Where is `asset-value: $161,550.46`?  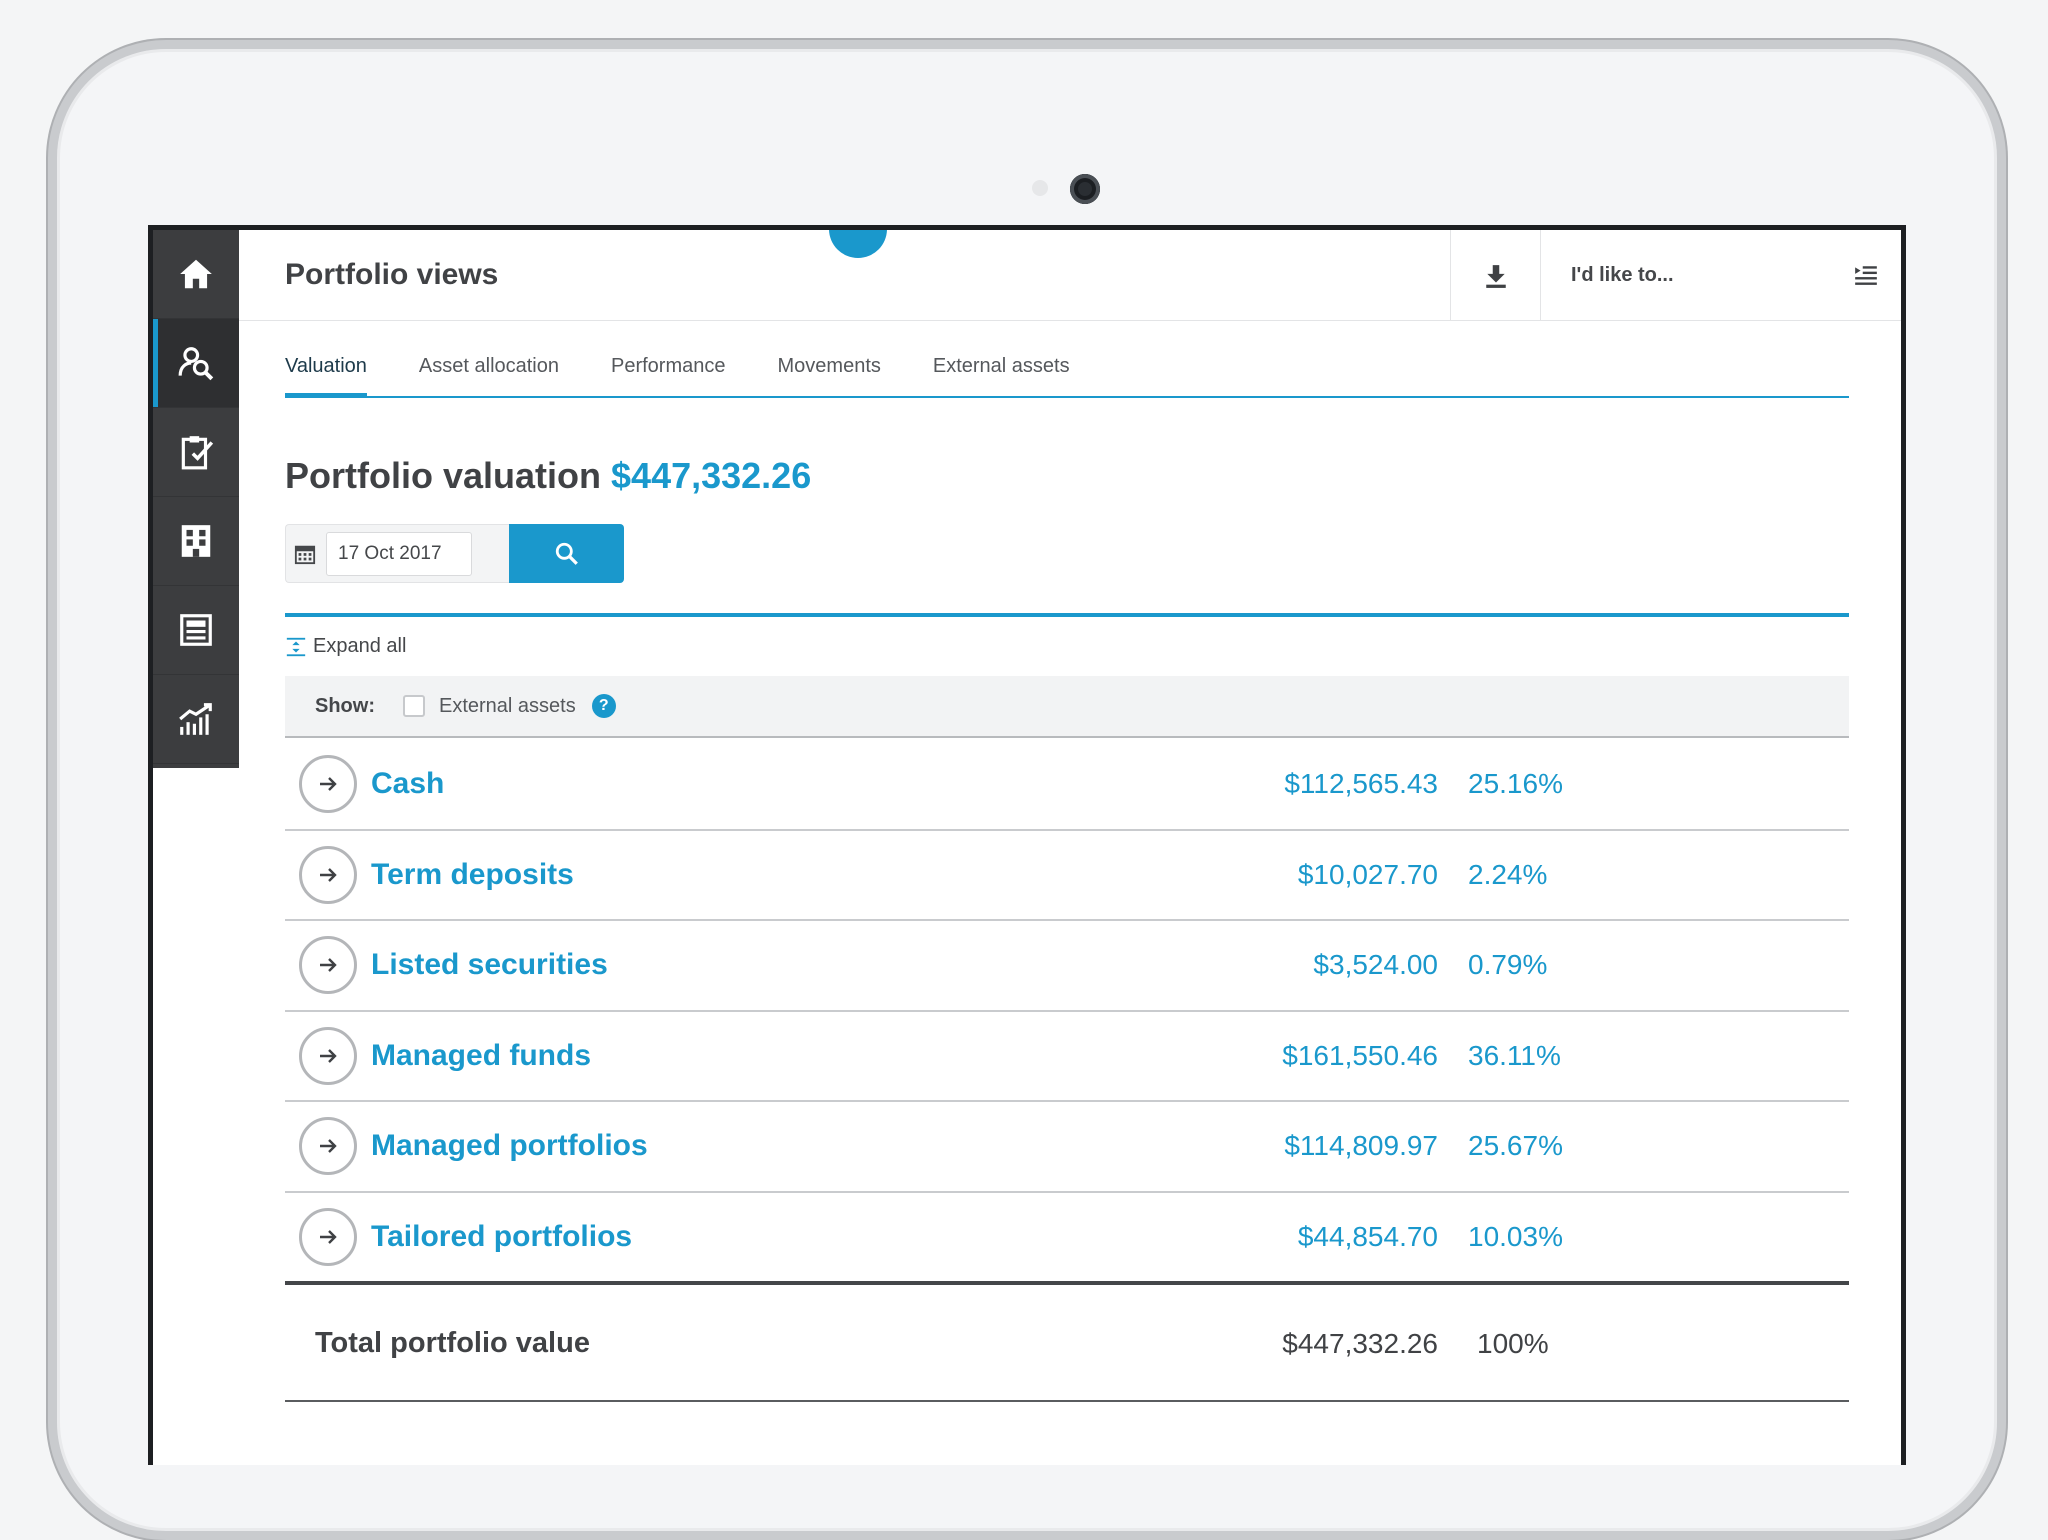 asset-value: $161,550.46 is located at coordinates (1360, 1055).